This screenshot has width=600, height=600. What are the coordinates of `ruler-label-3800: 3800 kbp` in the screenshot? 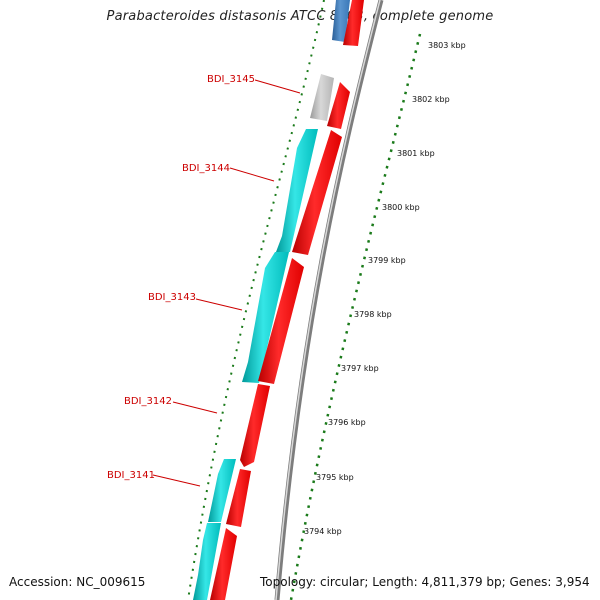 It's located at (401, 207).